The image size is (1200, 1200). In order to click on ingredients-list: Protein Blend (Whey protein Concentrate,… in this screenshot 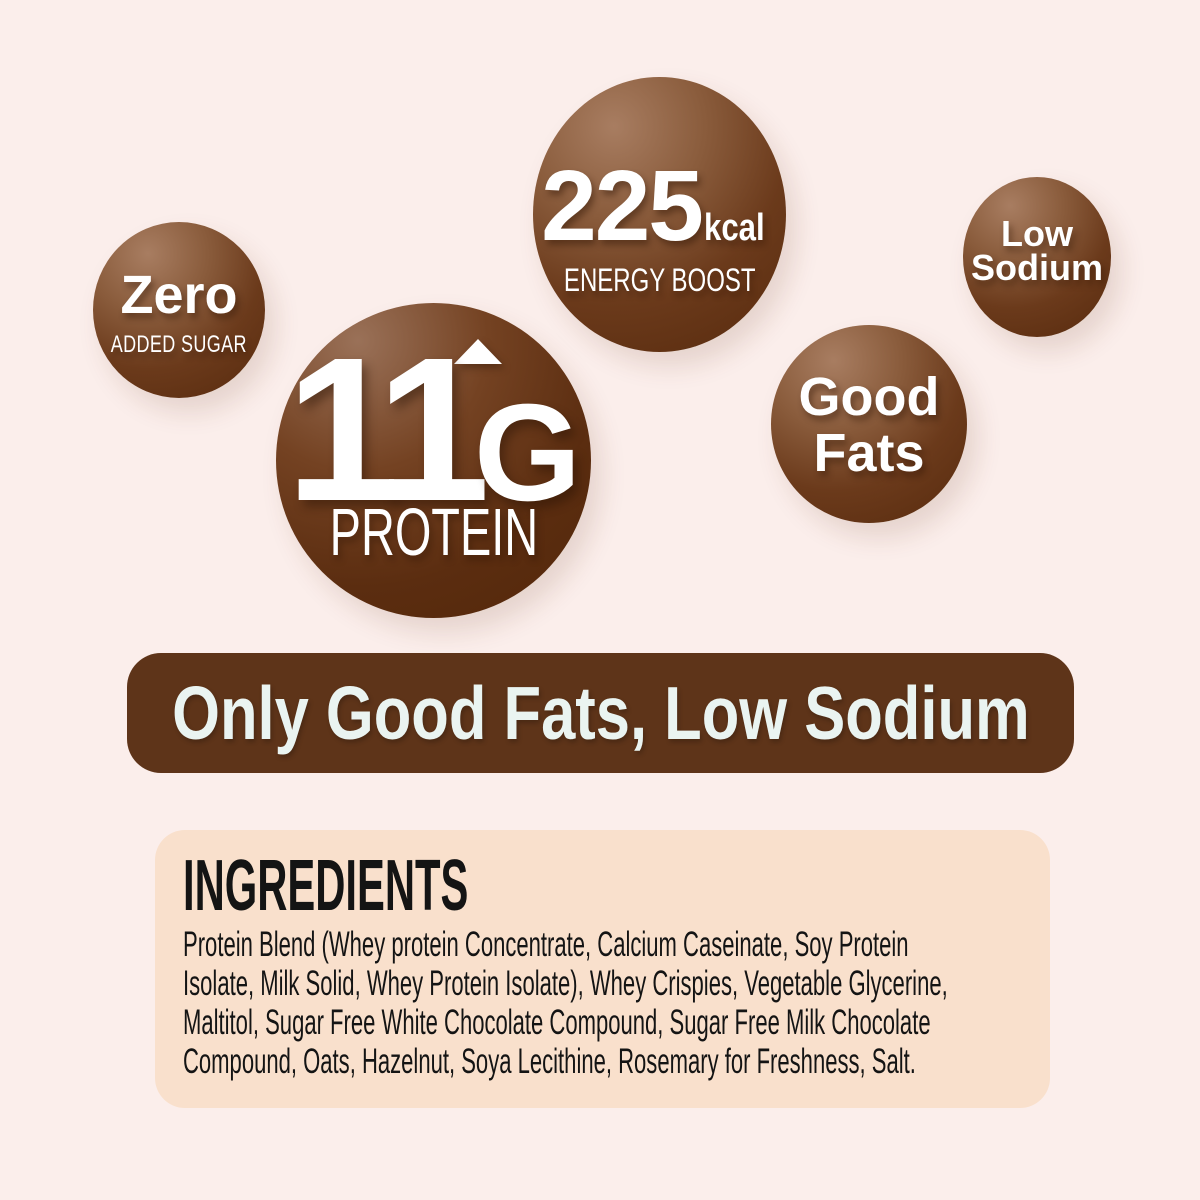, I will do `click(602, 1003)`.